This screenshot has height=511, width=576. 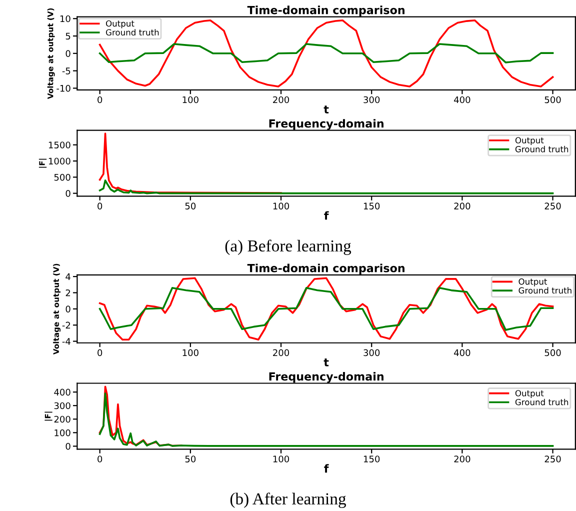 What do you see at coordinates (62, 406) in the screenshot?
I see `y-tick-label: 300` at bounding box center [62, 406].